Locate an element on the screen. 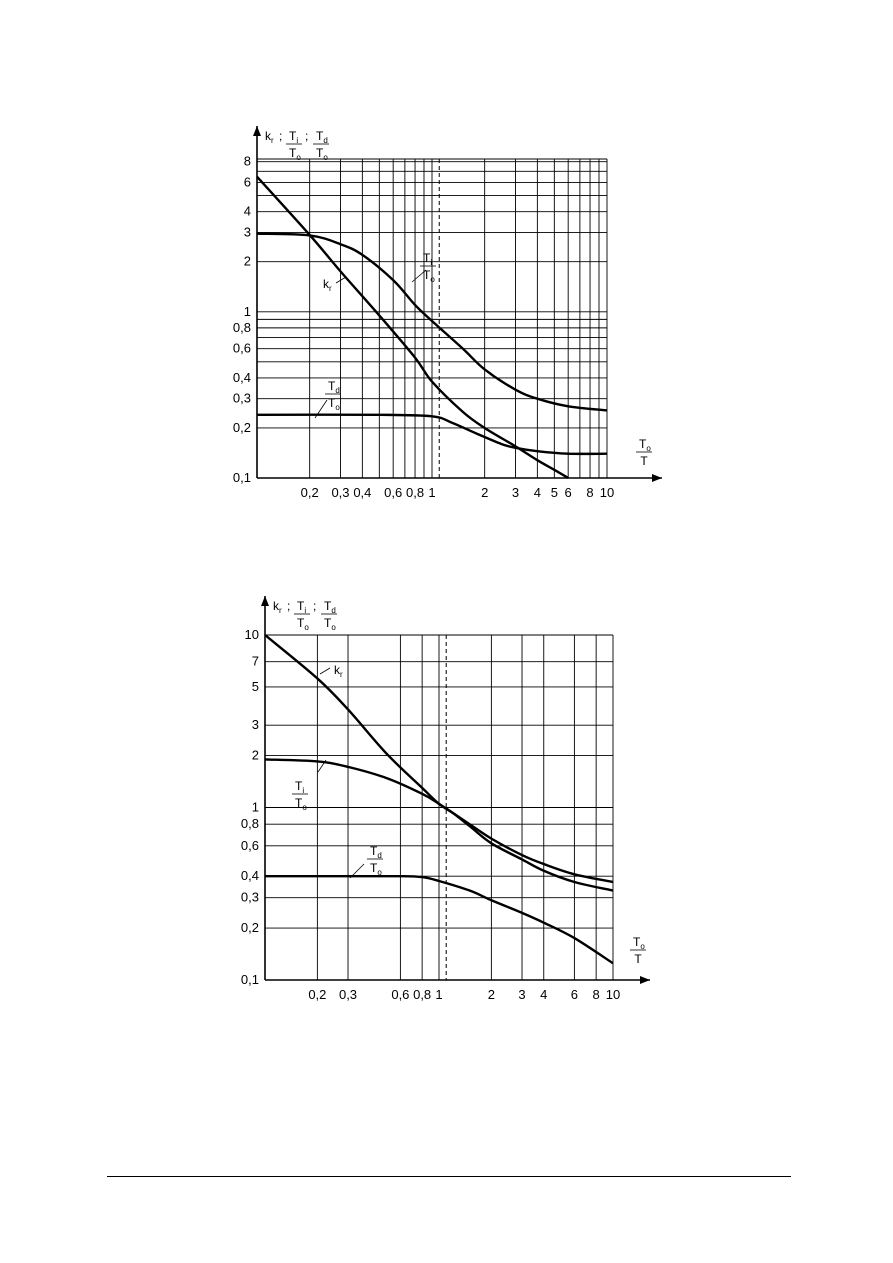  chart2-x-tick-label: 2 is located at coordinates (491, 994).